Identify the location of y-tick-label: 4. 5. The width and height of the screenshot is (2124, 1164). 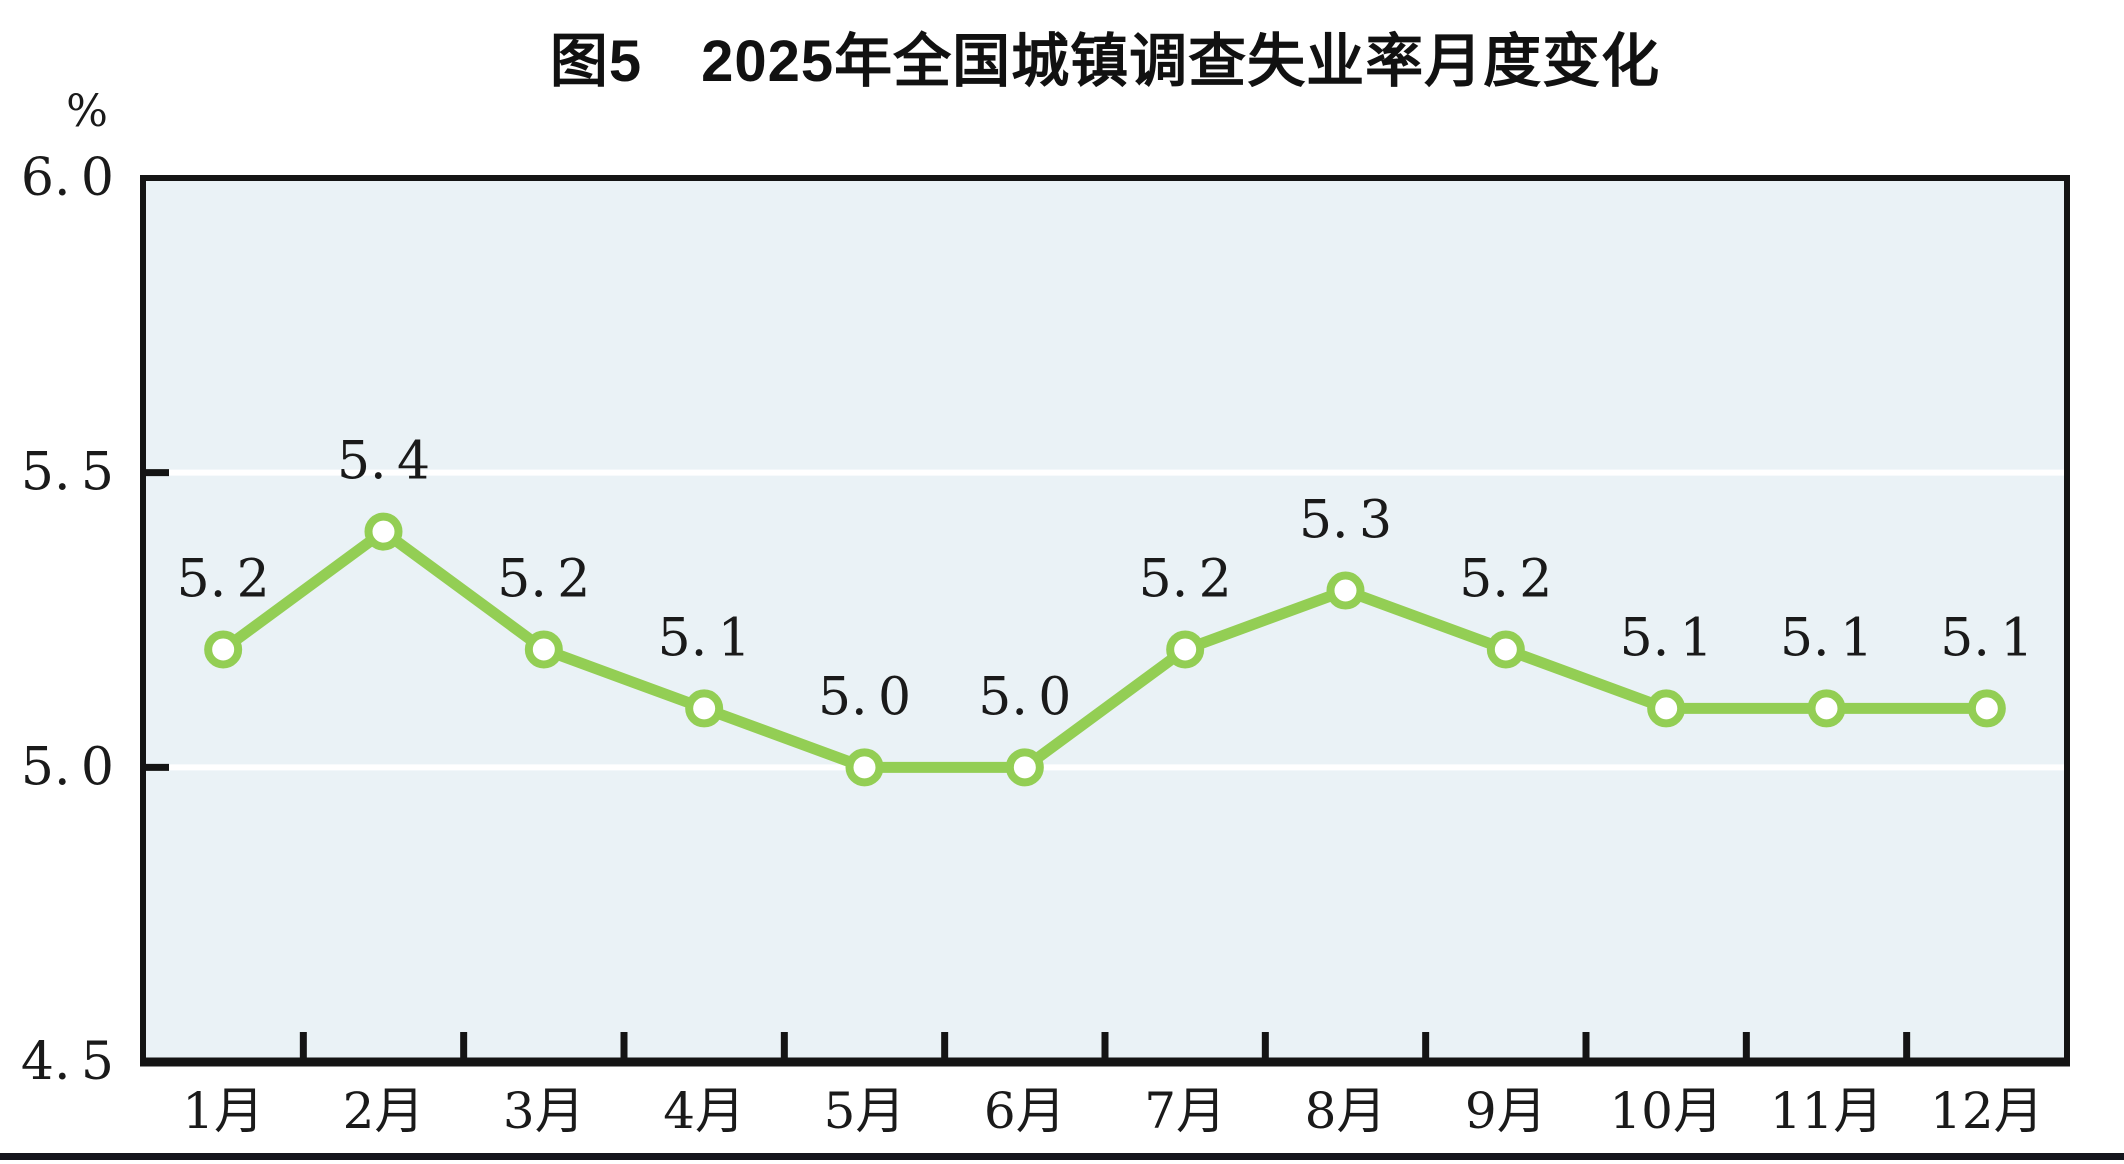
(67, 1062).